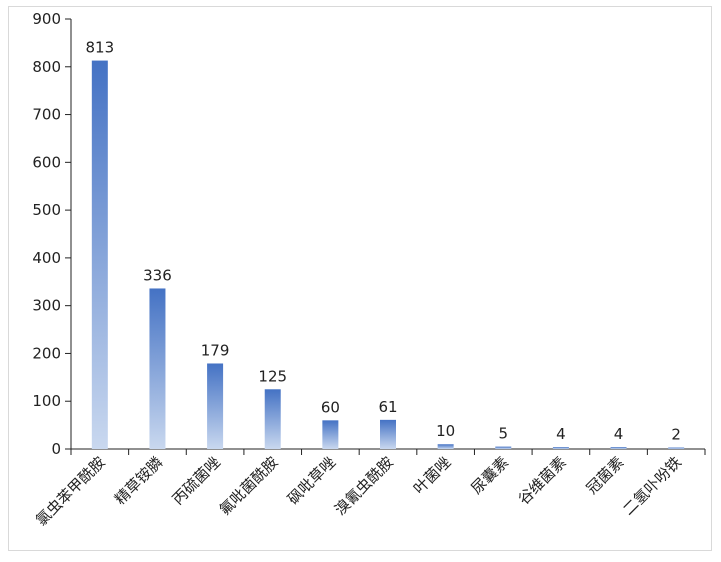  Describe the element at coordinates (46, 162) in the screenshot. I see `y-tick-label: 600` at that location.